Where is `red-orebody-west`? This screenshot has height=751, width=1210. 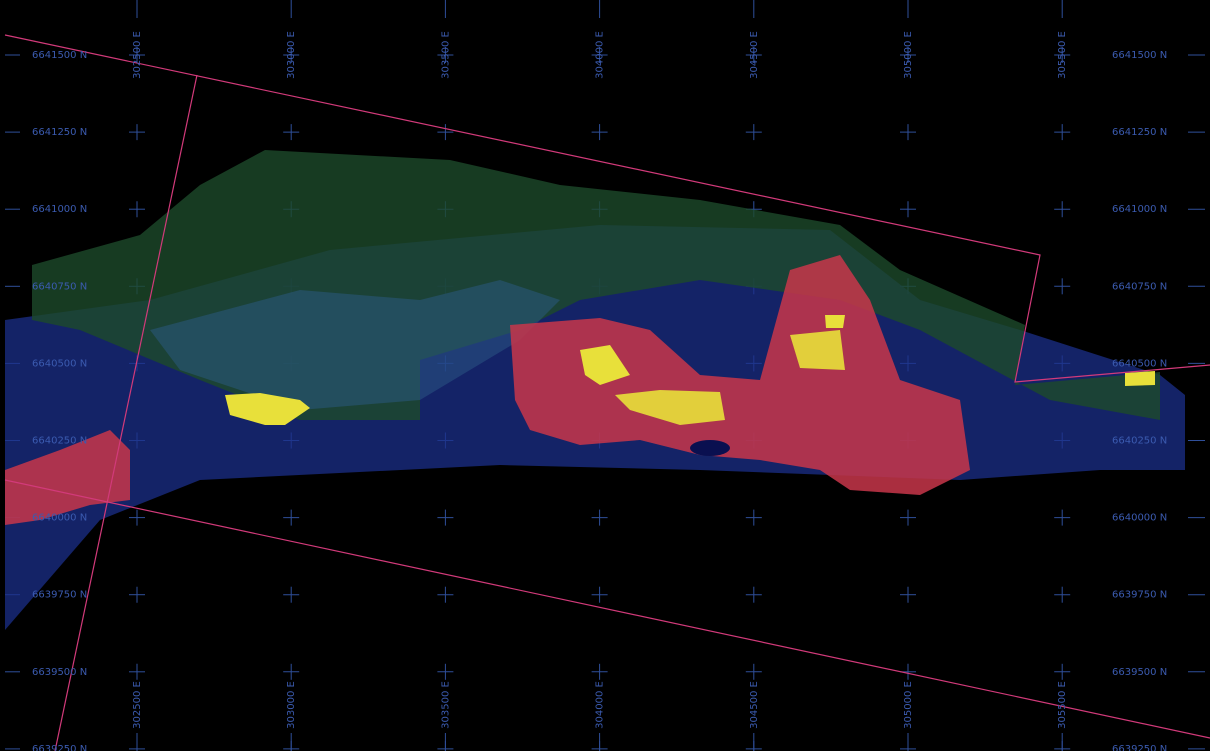 red-orebody-west is located at coordinates (67, 477).